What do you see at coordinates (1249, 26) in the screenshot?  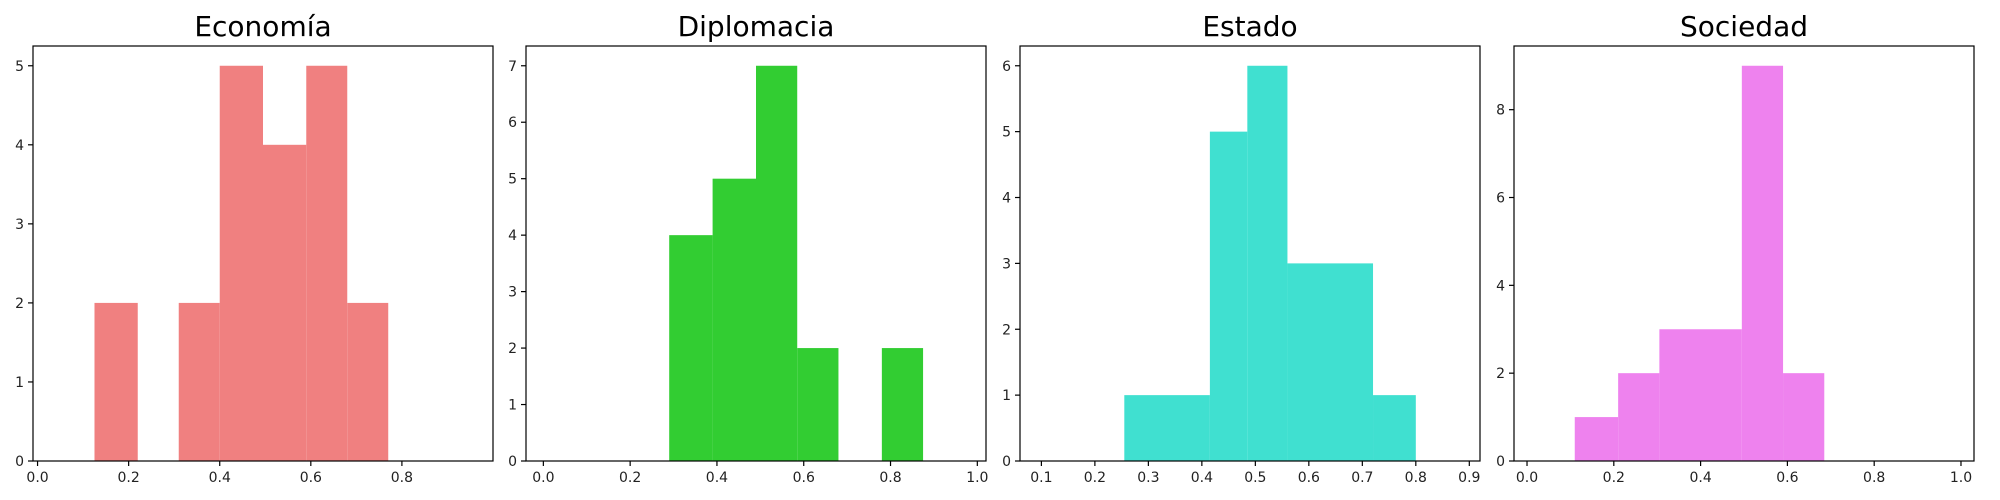 I see `panel-title: Estado` at bounding box center [1249, 26].